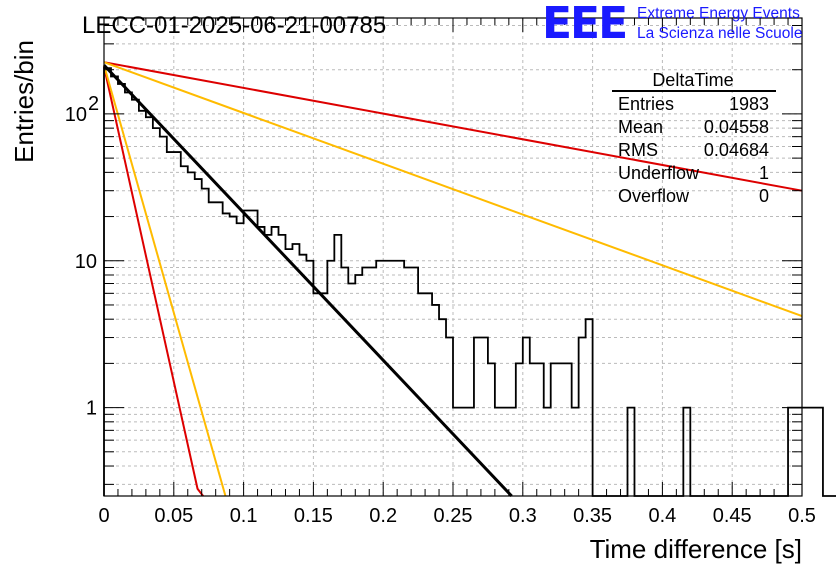 The height and width of the screenshot is (572, 836). I want to click on x-tick-label: 0.25, so click(453, 516).